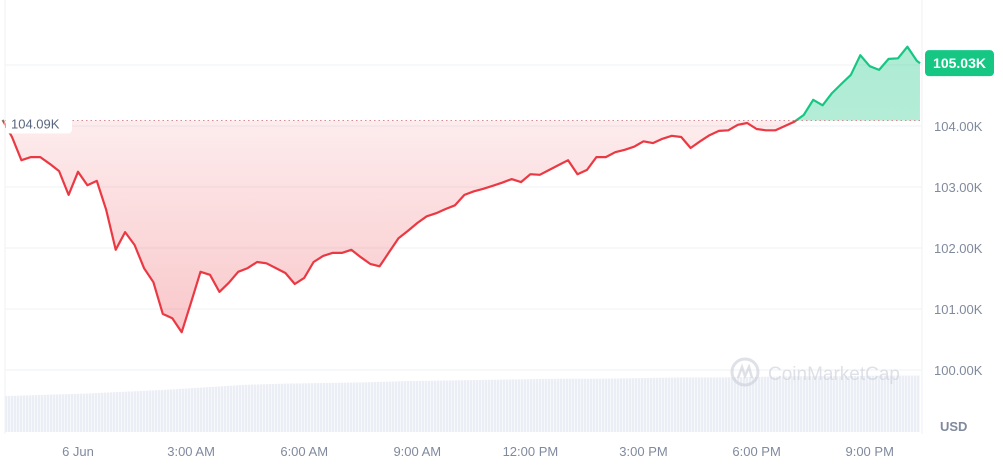  I want to click on svg-text: 105.03K, so click(959, 63).